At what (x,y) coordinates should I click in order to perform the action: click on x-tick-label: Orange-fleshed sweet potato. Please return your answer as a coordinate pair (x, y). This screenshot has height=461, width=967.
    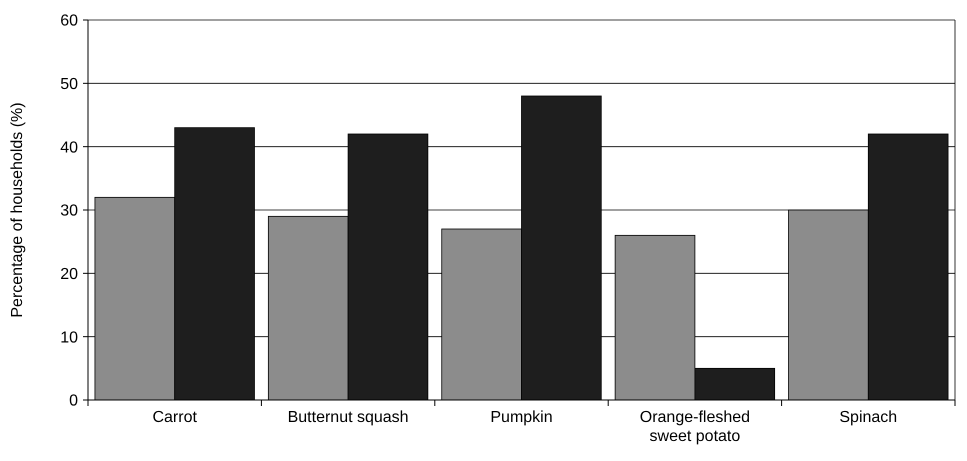
    Looking at the image, I should click on (695, 427).